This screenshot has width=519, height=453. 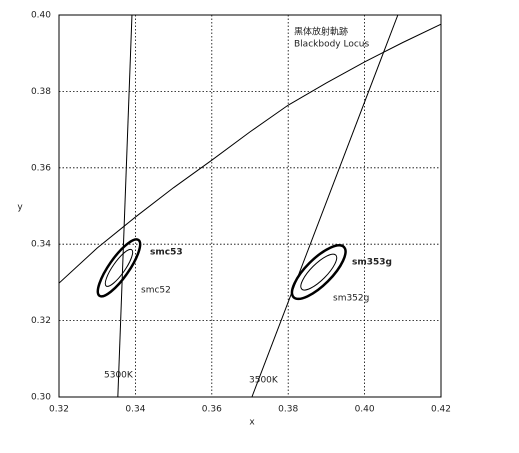 What do you see at coordinates (41, 321) in the screenshot?
I see `y-tick-label: 0.32` at bounding box center [41, 321].